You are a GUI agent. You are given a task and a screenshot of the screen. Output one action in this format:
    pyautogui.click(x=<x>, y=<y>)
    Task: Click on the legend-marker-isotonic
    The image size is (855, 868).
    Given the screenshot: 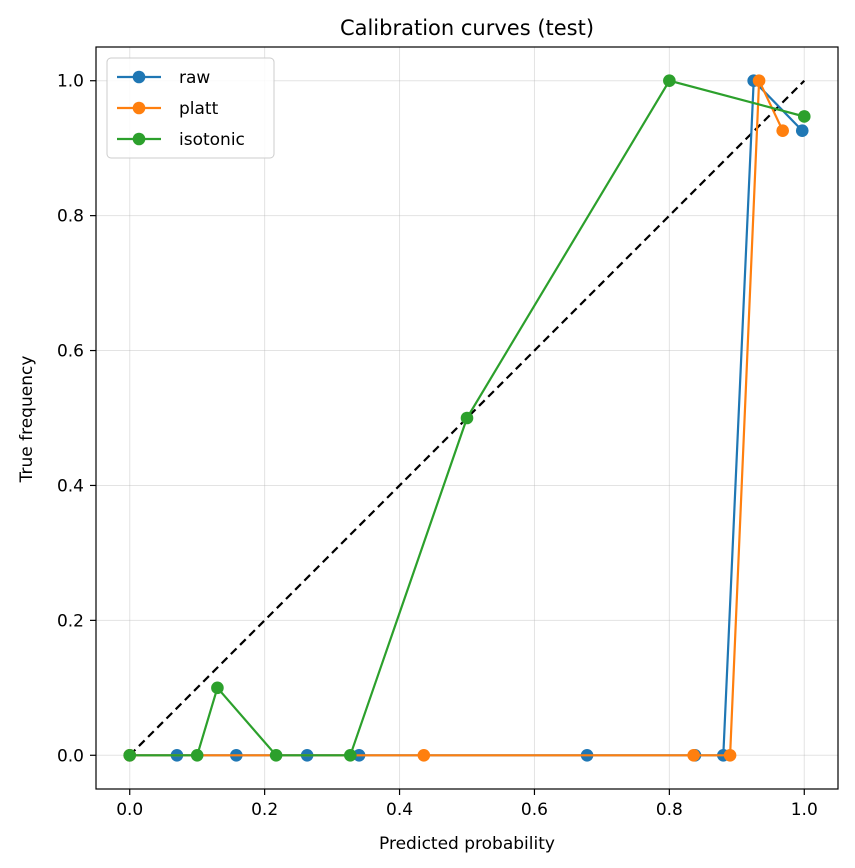 What is the action you would take?
    pyautogui.click(x=139, y=139)
    